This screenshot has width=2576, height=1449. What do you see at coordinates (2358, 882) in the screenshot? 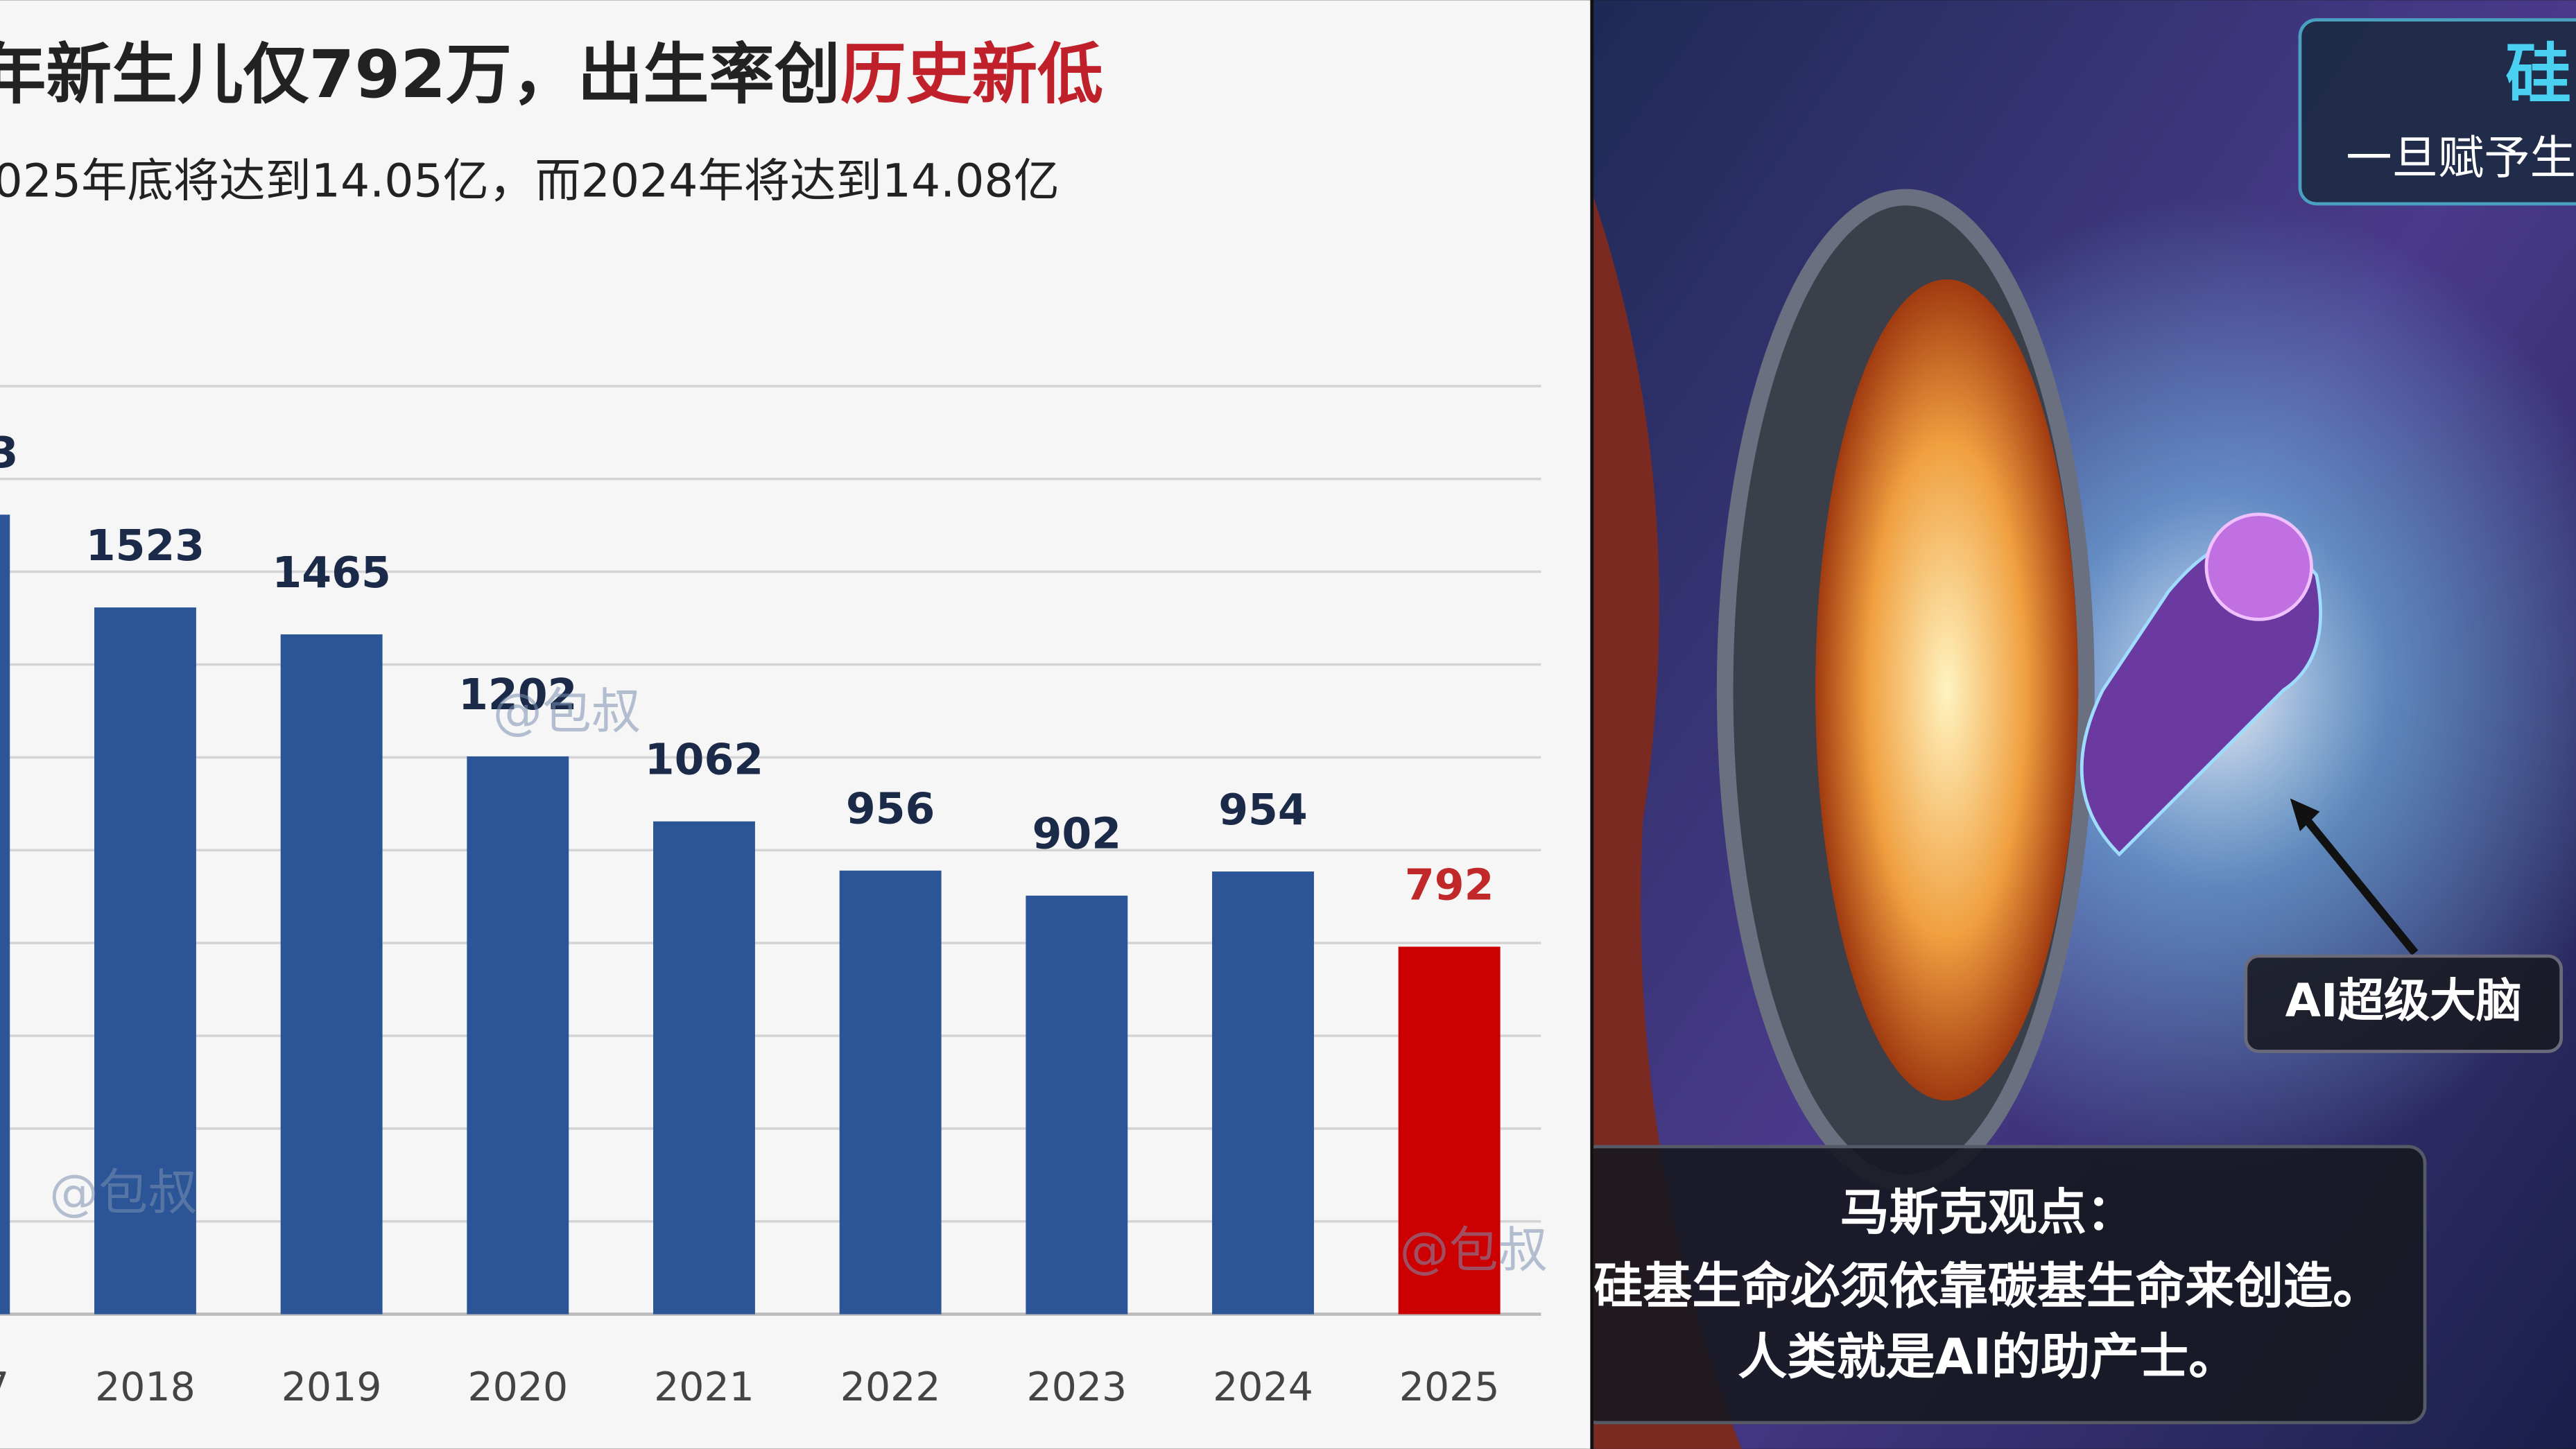
I see `callout-arrow` at bounding box center [2358, 882].